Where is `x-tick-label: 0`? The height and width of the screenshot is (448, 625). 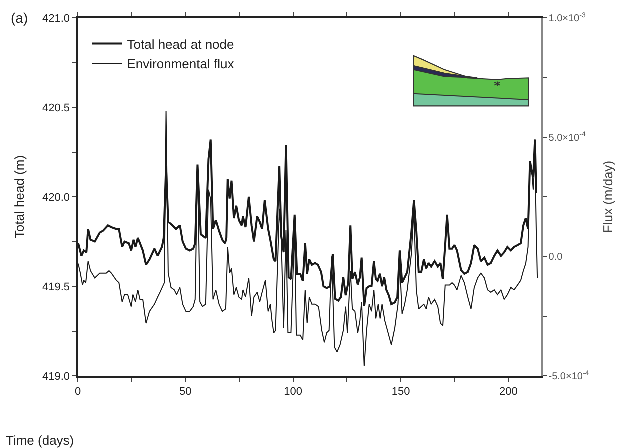 x-tick-label: 0 is located at coordinates (78, 392).